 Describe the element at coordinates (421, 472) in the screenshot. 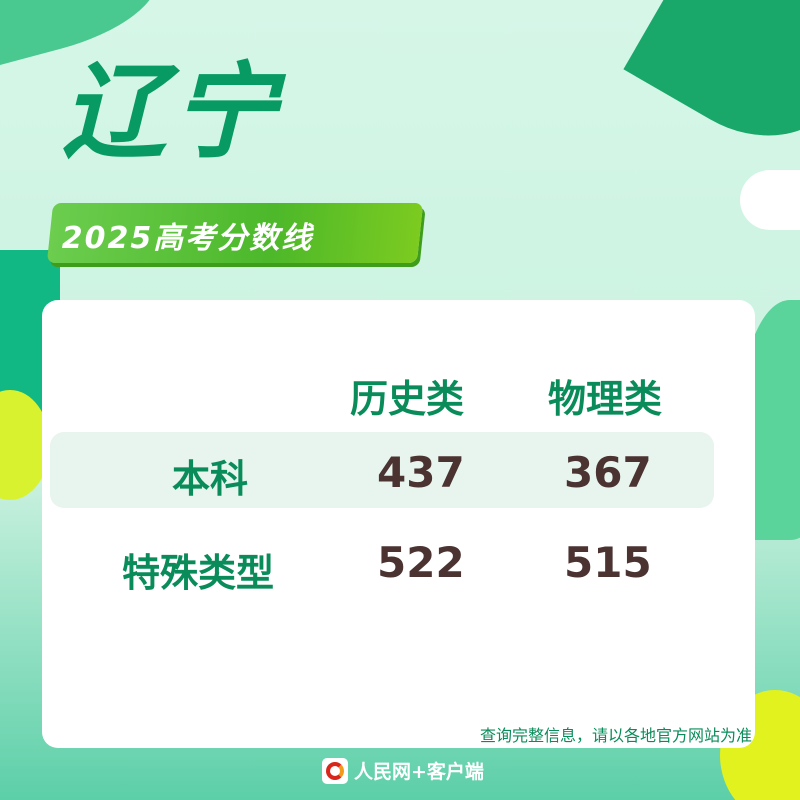

I see `score-benke-history: 437` at that location.